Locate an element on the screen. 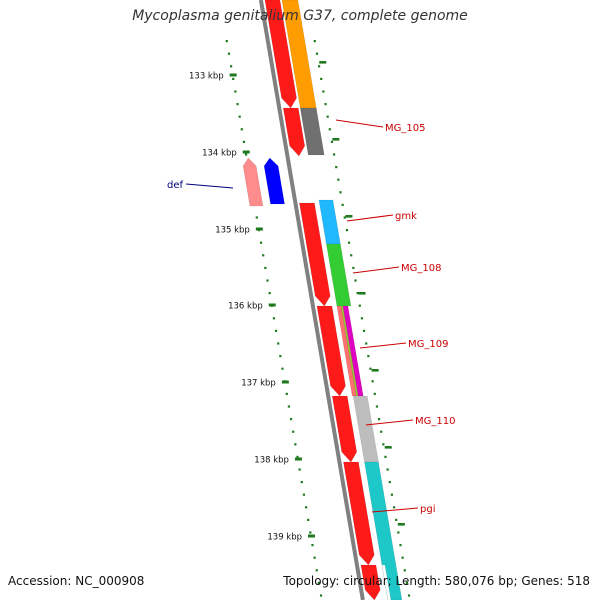 The image size is (600, 604). def-cog-block is located at coordinates (274, 181).